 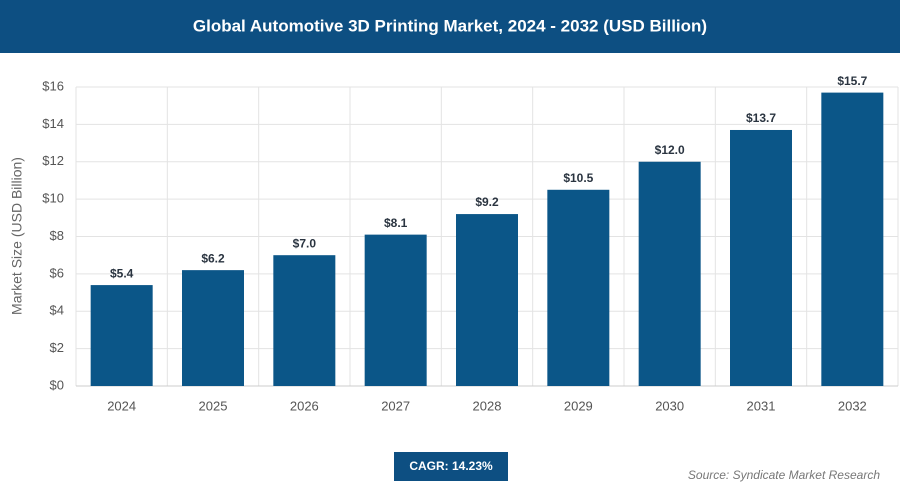 I want to click on value-label: $5.4, so click(x=122, y=273).